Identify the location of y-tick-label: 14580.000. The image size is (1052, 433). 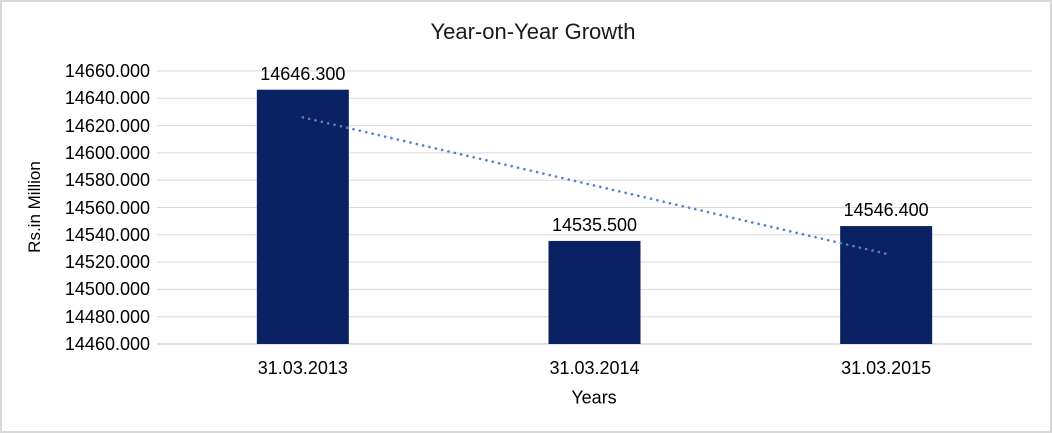
(107, 180).